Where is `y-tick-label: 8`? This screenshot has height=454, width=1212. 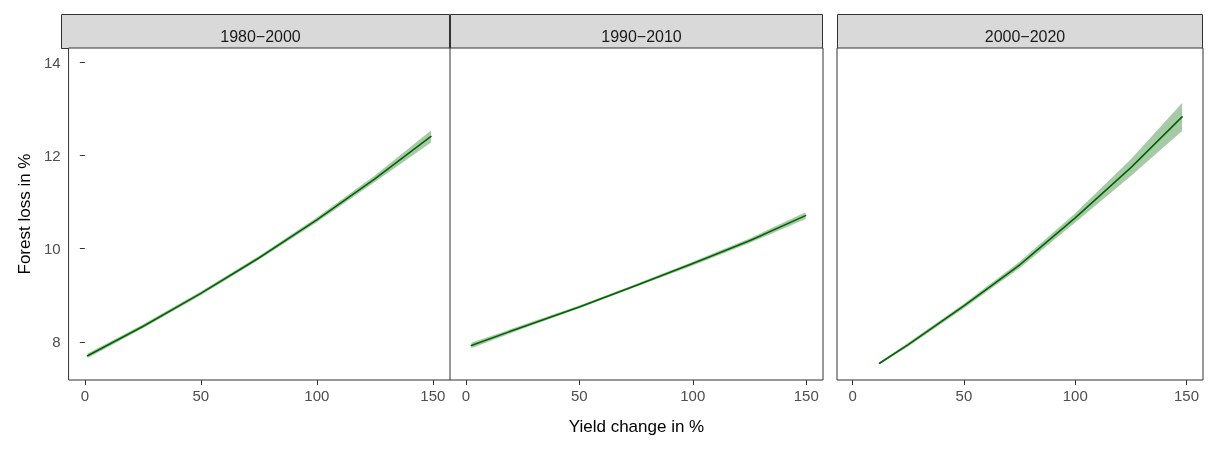 y-tick-label: 8 is located at coordinates (56, 342).